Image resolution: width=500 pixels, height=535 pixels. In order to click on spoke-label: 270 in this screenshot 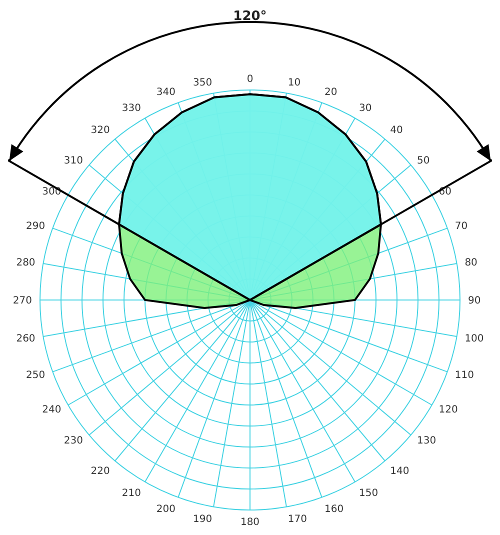, I will do `click(22, 301)`.